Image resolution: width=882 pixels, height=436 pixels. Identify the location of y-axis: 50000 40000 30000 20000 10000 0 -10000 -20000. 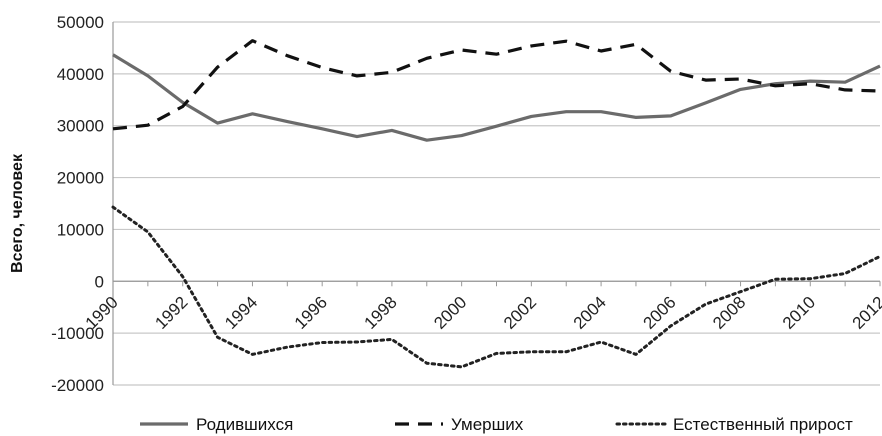
(82, 204).